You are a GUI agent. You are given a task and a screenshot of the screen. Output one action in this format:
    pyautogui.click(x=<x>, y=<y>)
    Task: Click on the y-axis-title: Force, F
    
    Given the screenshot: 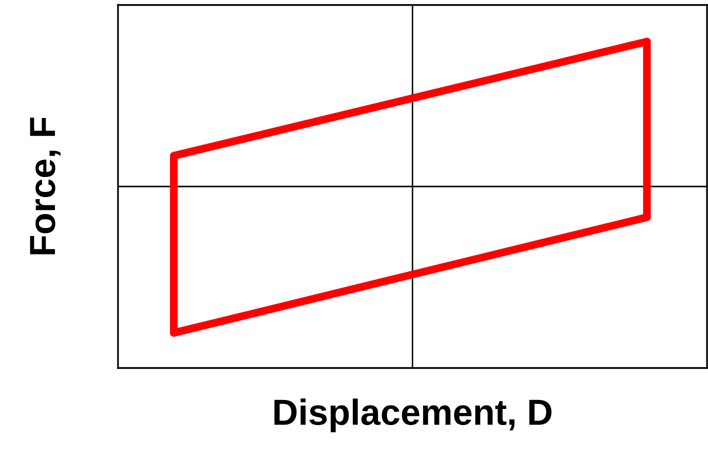 What is the action you would take?
    pyautogui.click(x=45, y=186)
    